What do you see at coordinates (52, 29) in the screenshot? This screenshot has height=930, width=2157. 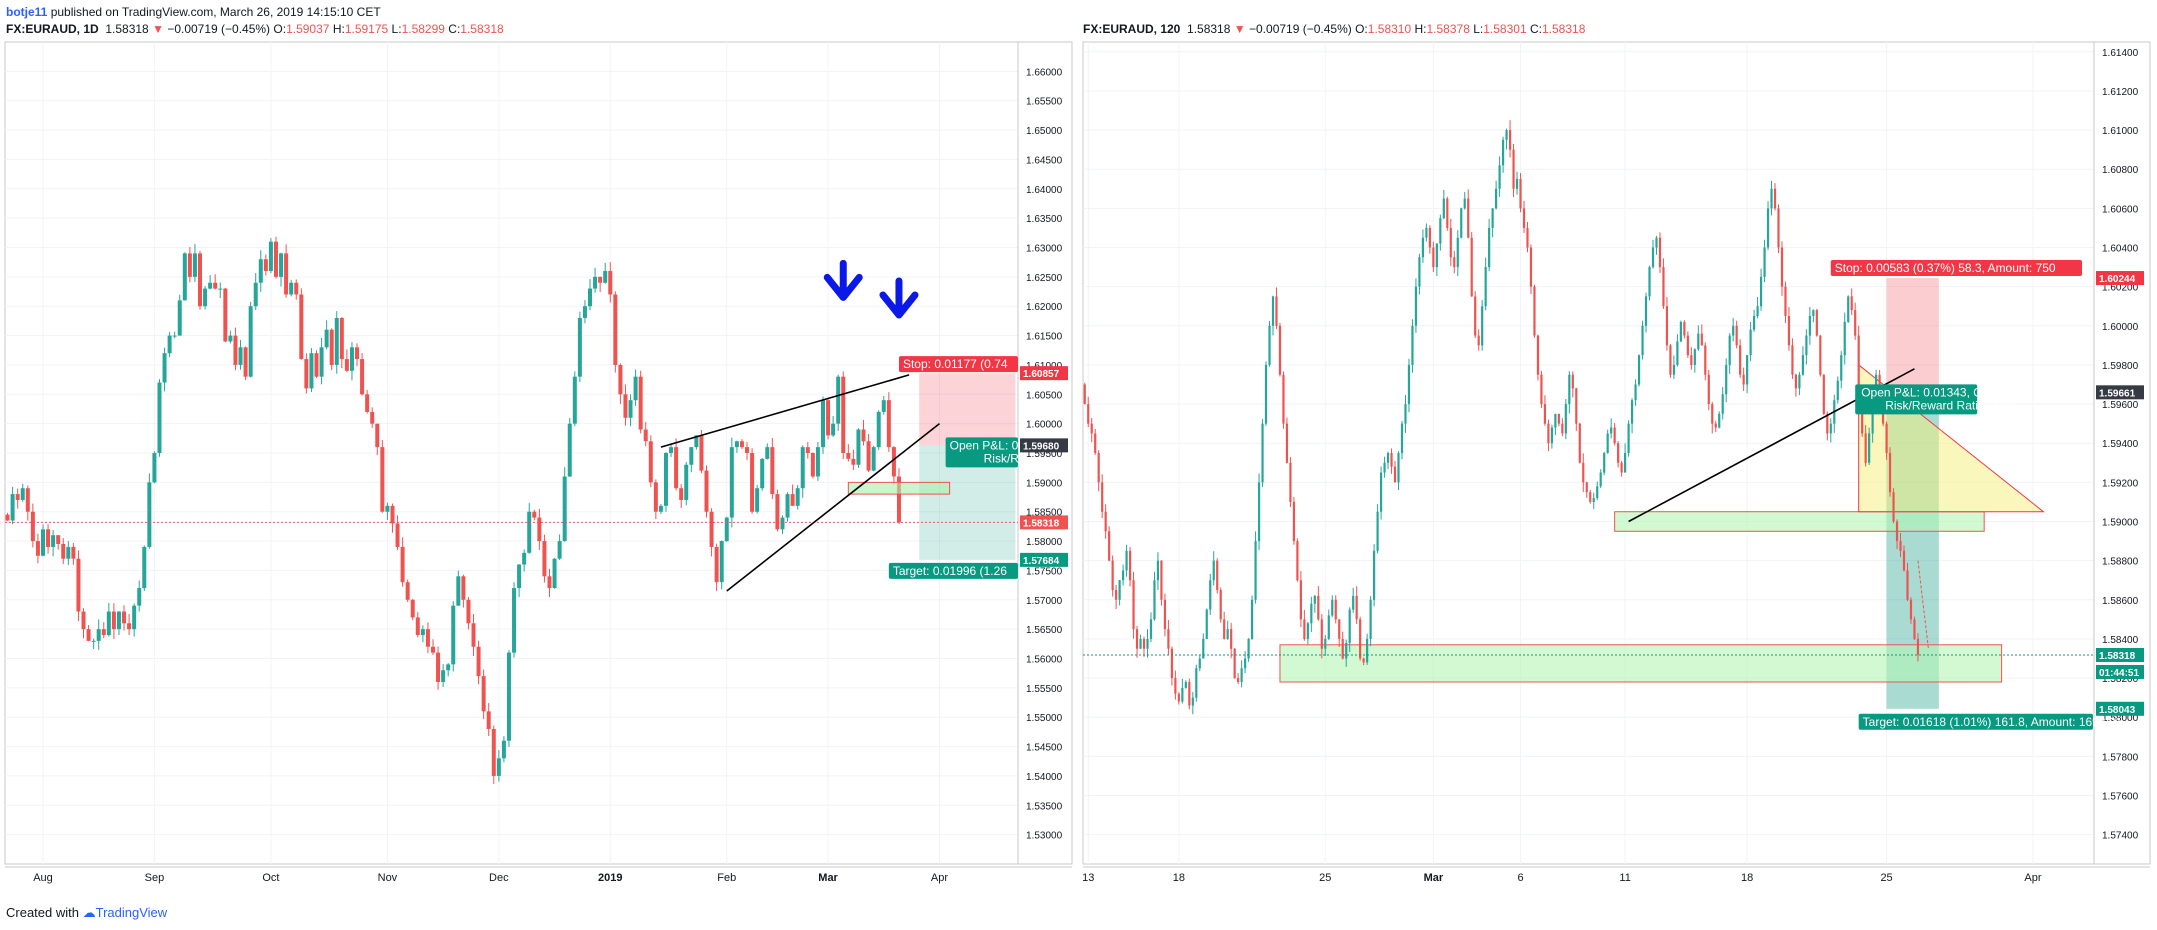 I see `left-symbol-label: FX:EURAUD, 1D` at bounding box center [52, 29].